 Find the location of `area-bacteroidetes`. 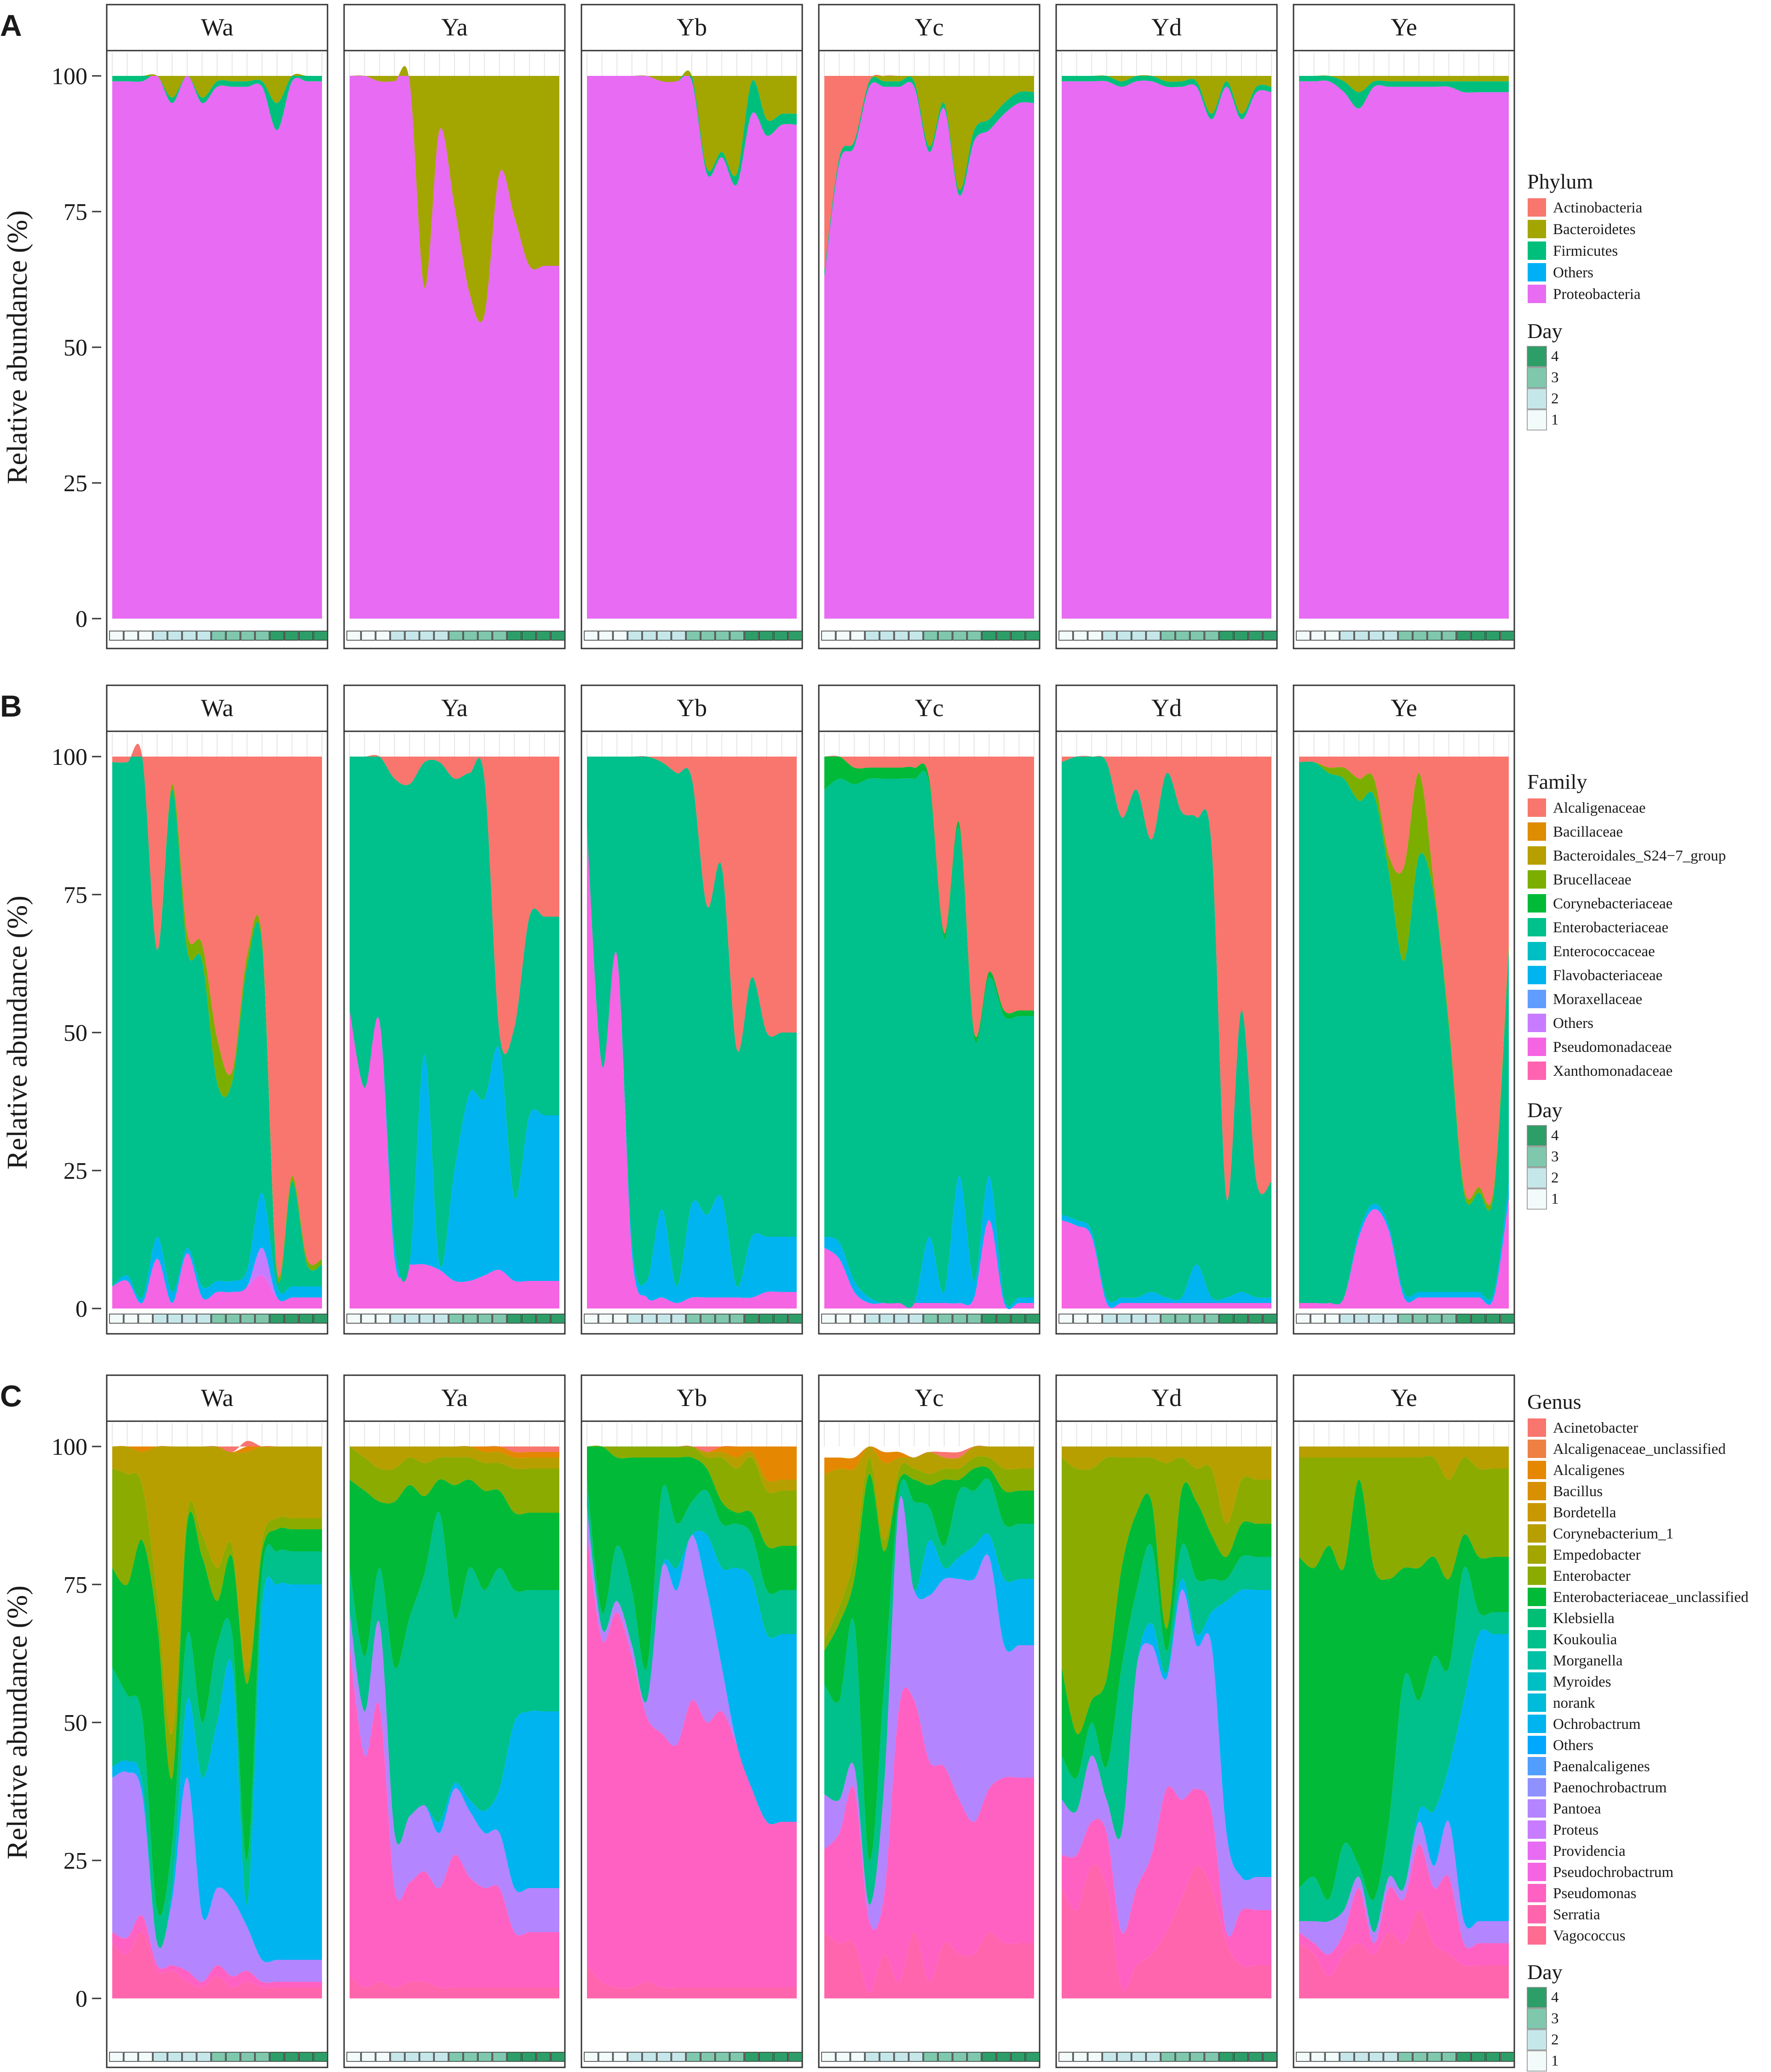

area-bacteroidetes is located at coordinates (454, 194).